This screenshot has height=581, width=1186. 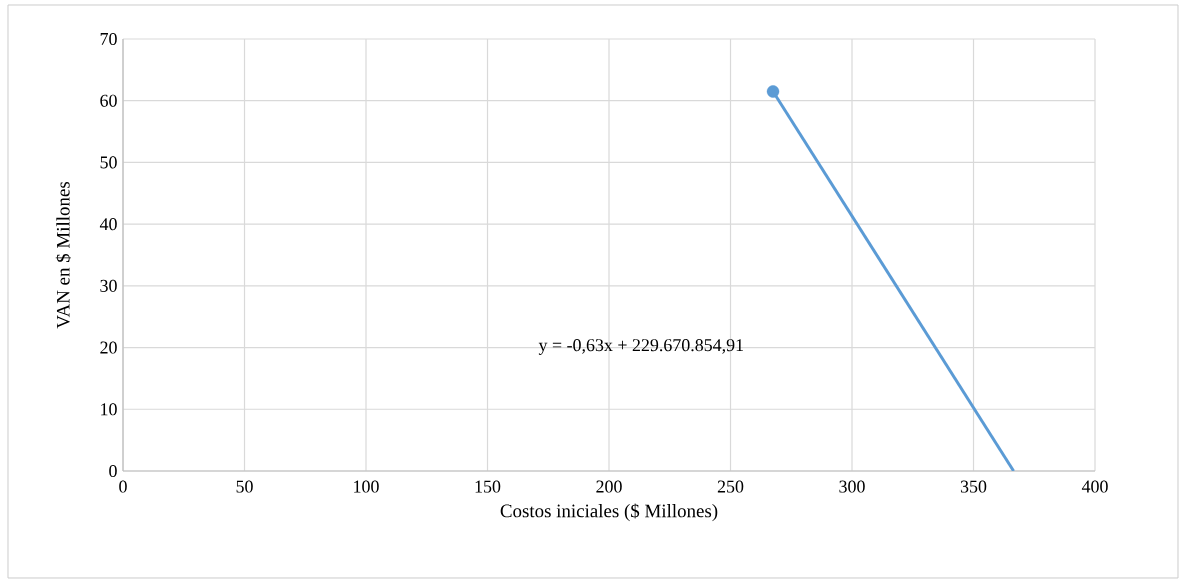 What do you see at coordinates (123, 486) in the screenshot?
I see `x-tick-label: 0` at bounding box center [123, 486].